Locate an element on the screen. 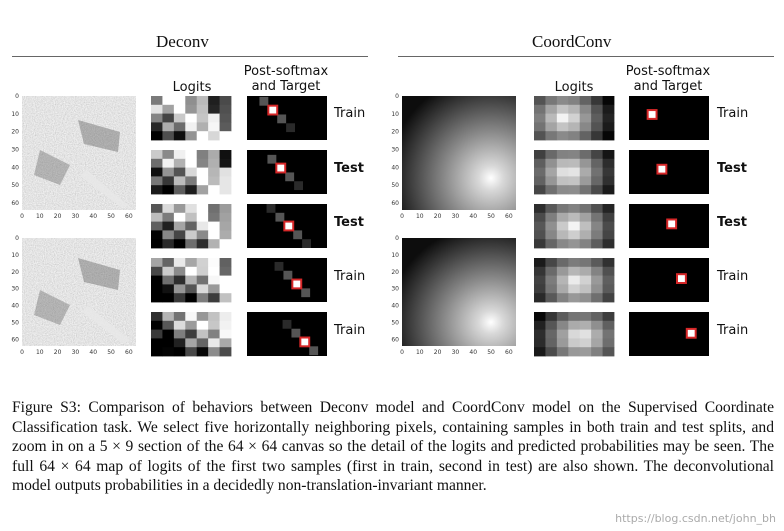 This screenshot has height=531, width=784. coordconv-row-4-label: Train is located at coordinates (733, 276).